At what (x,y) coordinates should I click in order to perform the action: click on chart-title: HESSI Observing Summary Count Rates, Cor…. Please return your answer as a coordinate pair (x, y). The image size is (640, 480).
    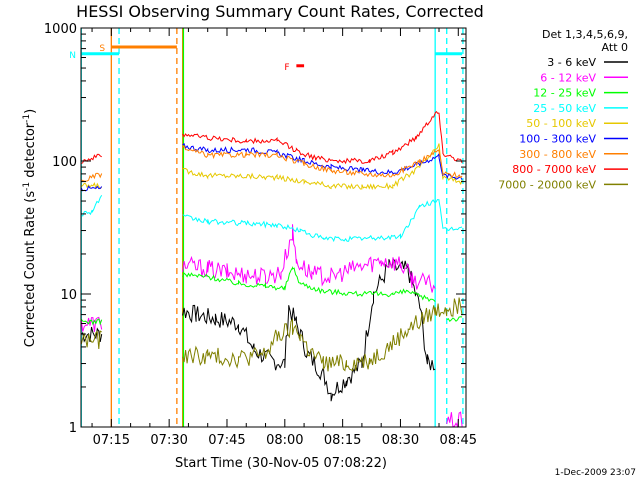
    Looking at the image, I should click on (280, 11).